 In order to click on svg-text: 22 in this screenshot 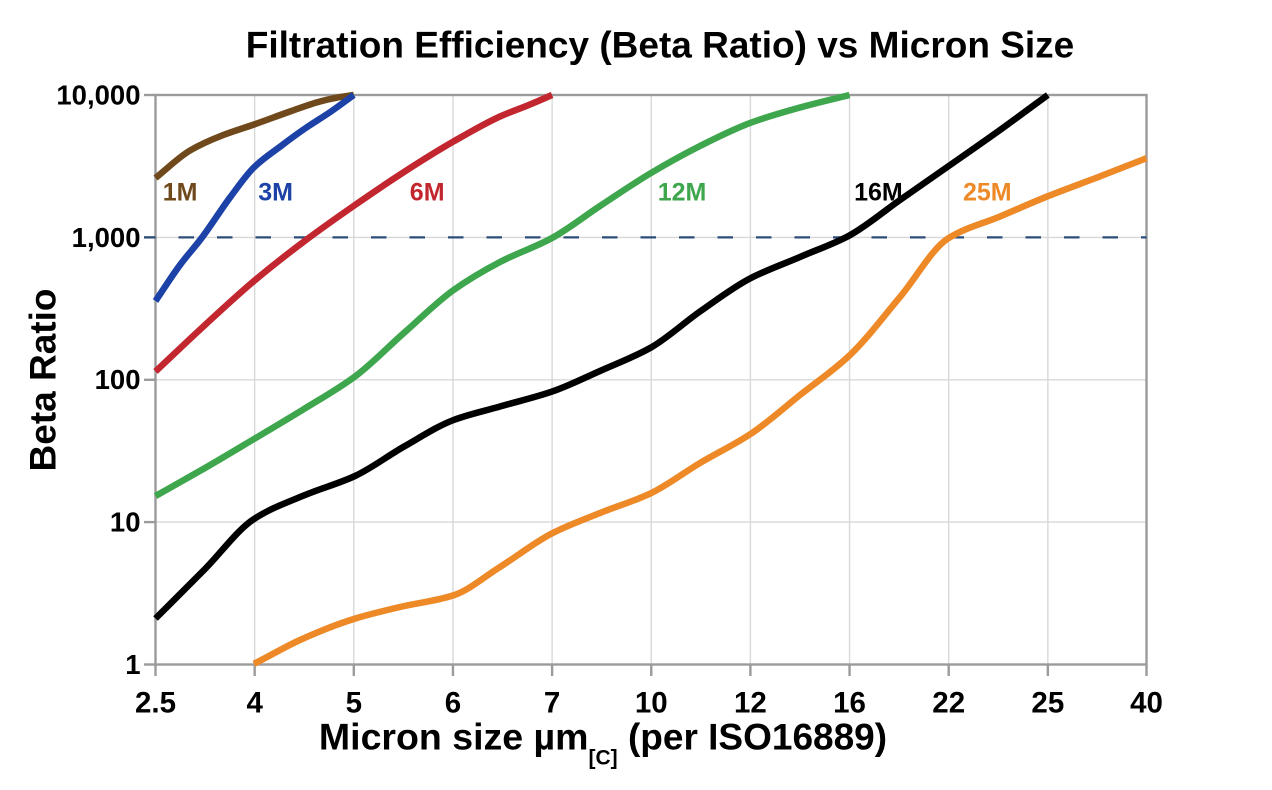, I will do `click(948, 703)`.